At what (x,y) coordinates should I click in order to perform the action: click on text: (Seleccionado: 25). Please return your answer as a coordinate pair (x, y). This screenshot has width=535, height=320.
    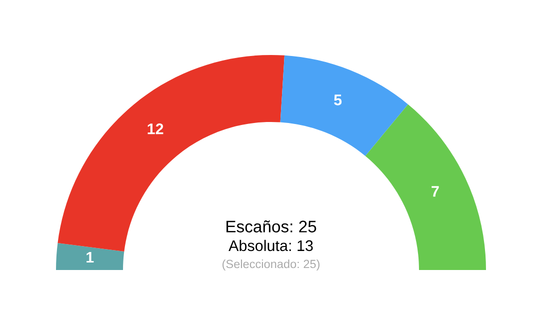
    Looking at the image, I should click on (271, 264).